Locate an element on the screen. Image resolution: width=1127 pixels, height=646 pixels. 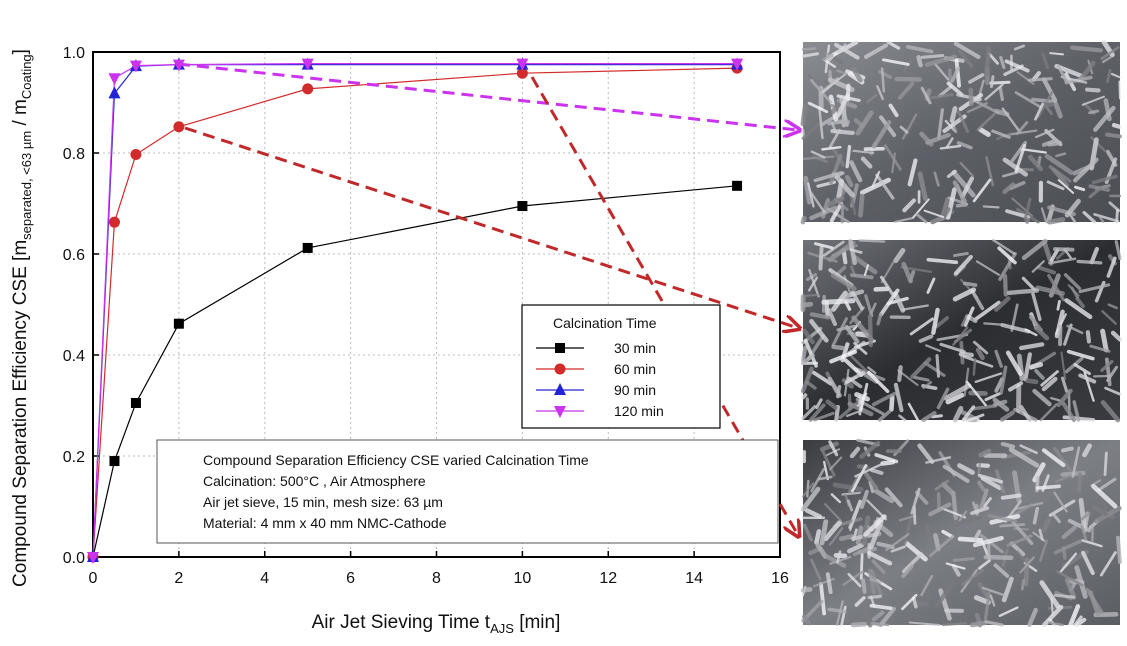
y-tick-label: 0.0 is located at coordinates (74, 558).